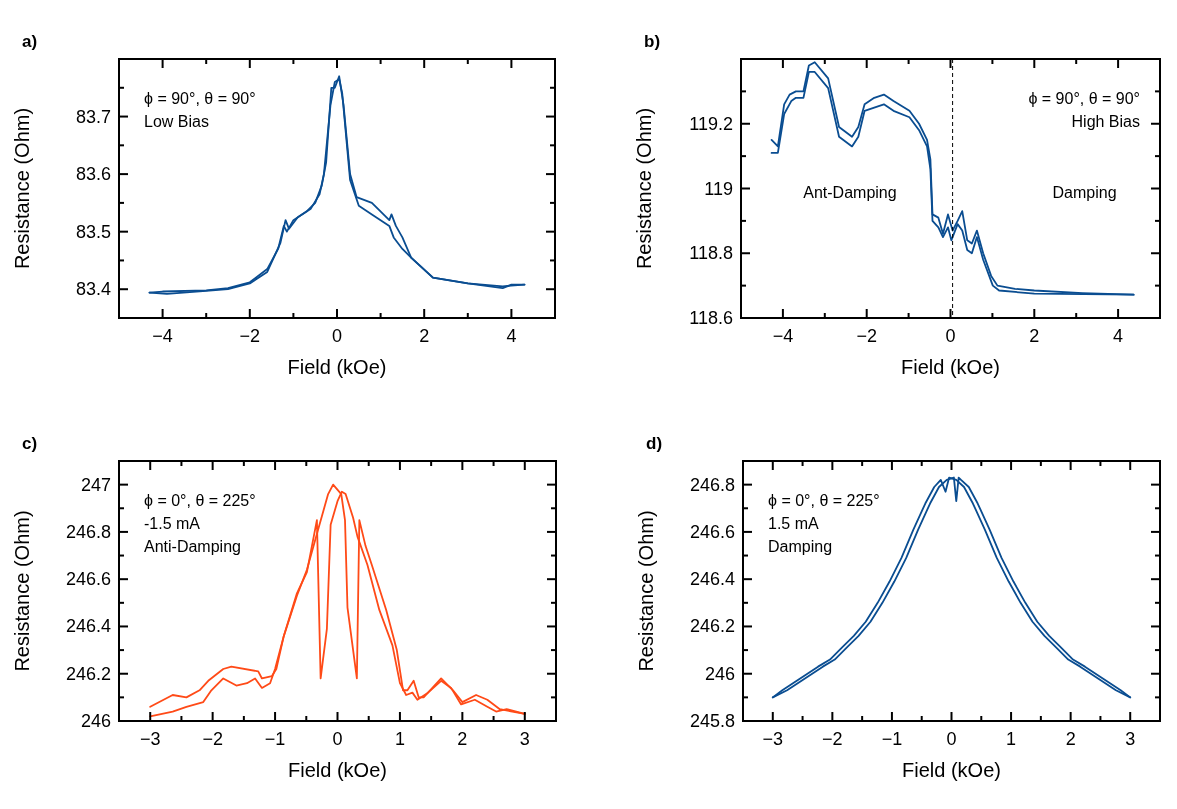 The image size is (1177, 809). I want to click on annotation: 1.5 mA, so click(794, 523).